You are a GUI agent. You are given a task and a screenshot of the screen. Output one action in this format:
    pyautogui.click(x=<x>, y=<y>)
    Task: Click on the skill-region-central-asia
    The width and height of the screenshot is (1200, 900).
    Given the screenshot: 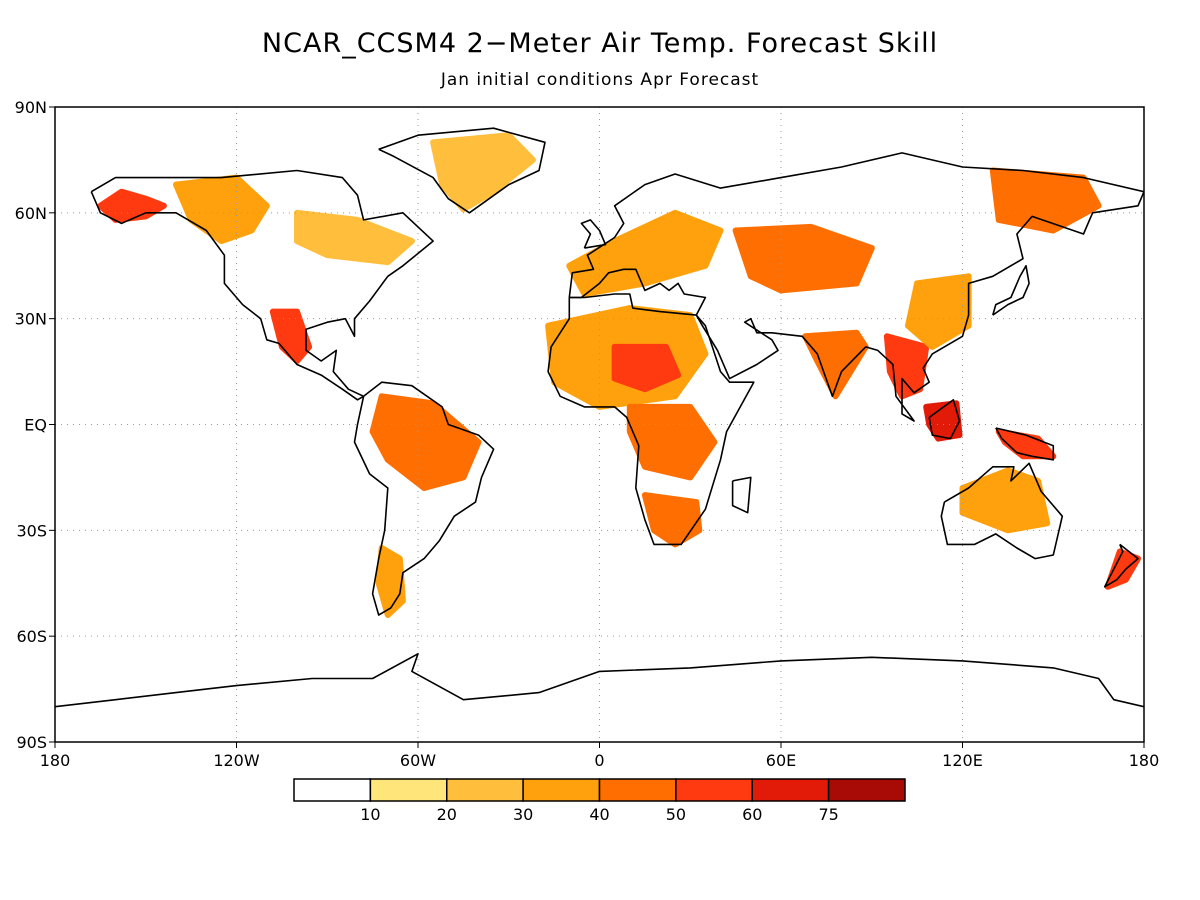 What is the action you would take?
    pyautogui.click(x=803, y=258)
    